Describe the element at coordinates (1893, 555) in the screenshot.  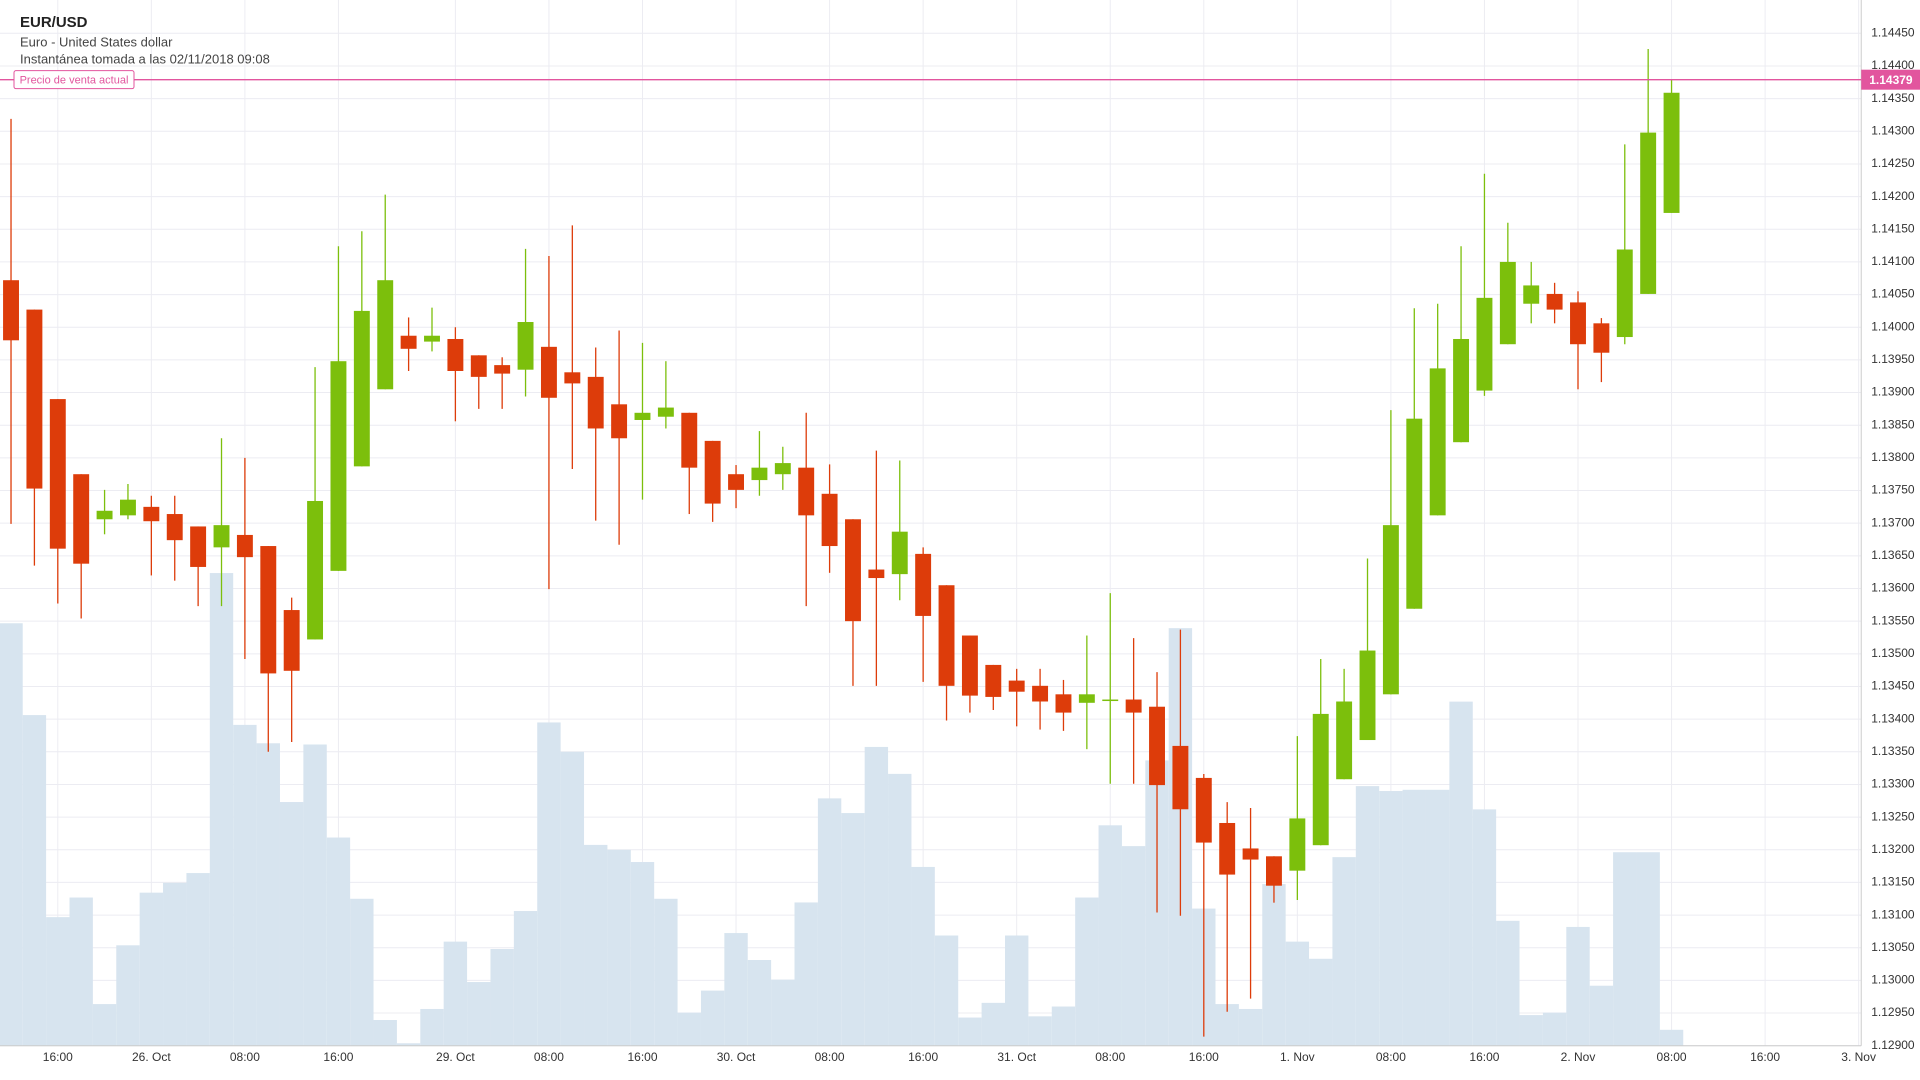
I see `y-tick-label: 1.13650` at that location.